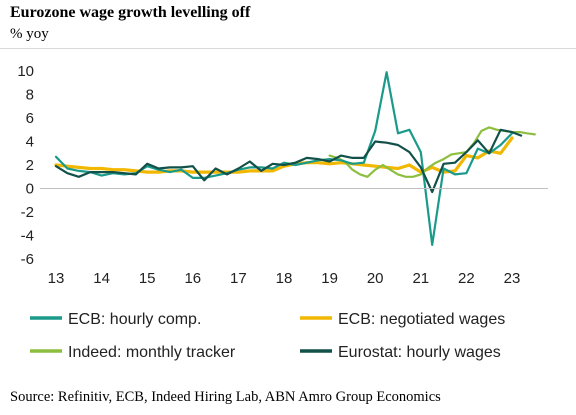 This screenshot has width=576, height=415. I want to click on y-tick-label: 8, so click(30, 95).